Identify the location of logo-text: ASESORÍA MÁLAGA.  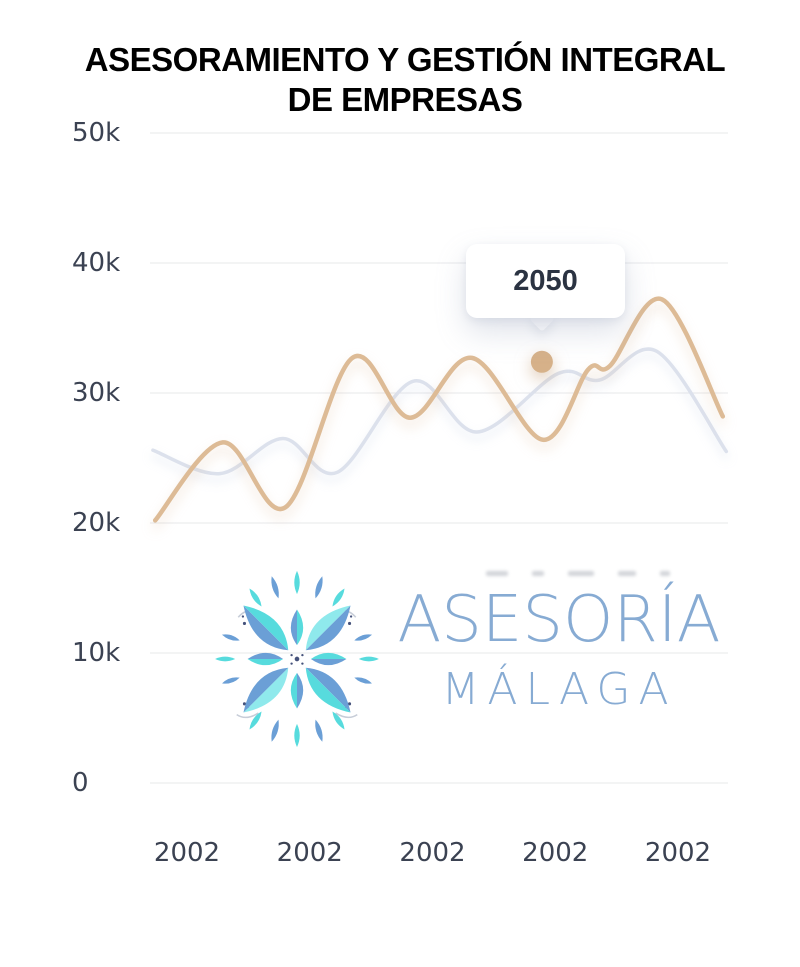
(559, 636).